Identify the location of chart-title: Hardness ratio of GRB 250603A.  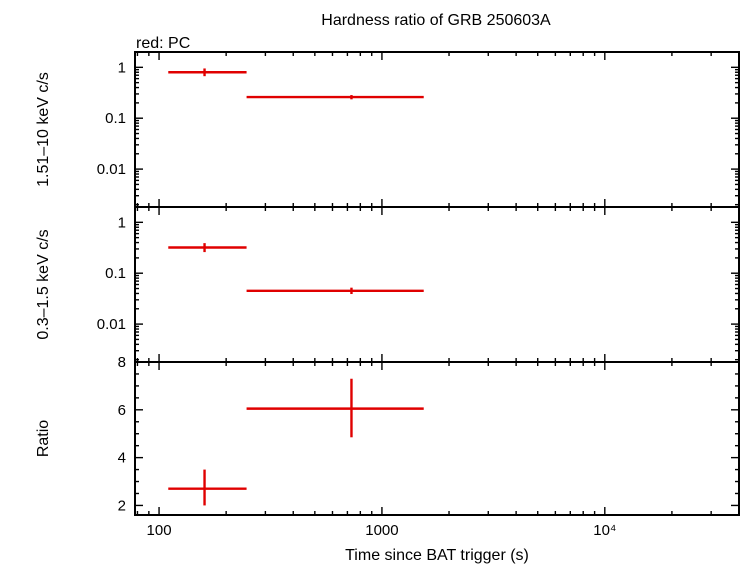
(436, 20).